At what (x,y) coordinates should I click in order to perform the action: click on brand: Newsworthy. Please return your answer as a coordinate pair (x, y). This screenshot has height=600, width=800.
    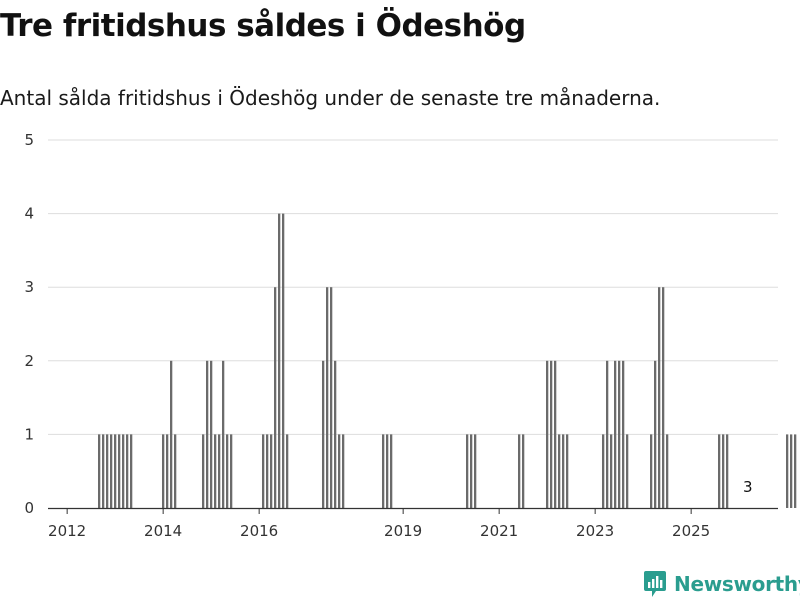
    Looking at the image, I should click on (721, 584).